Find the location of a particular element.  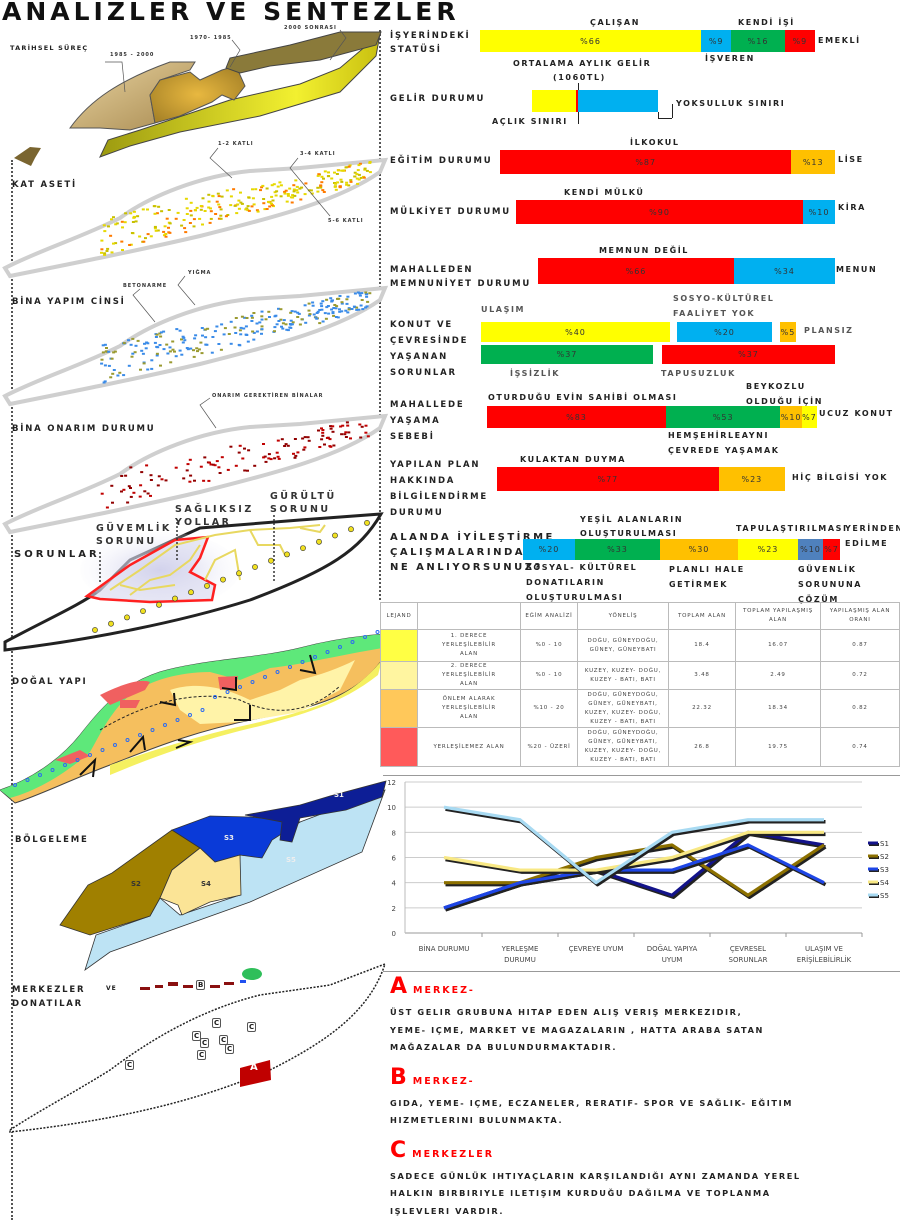

table-cell-yapilasmis: 16.07 is located at coordinates (778, 645).